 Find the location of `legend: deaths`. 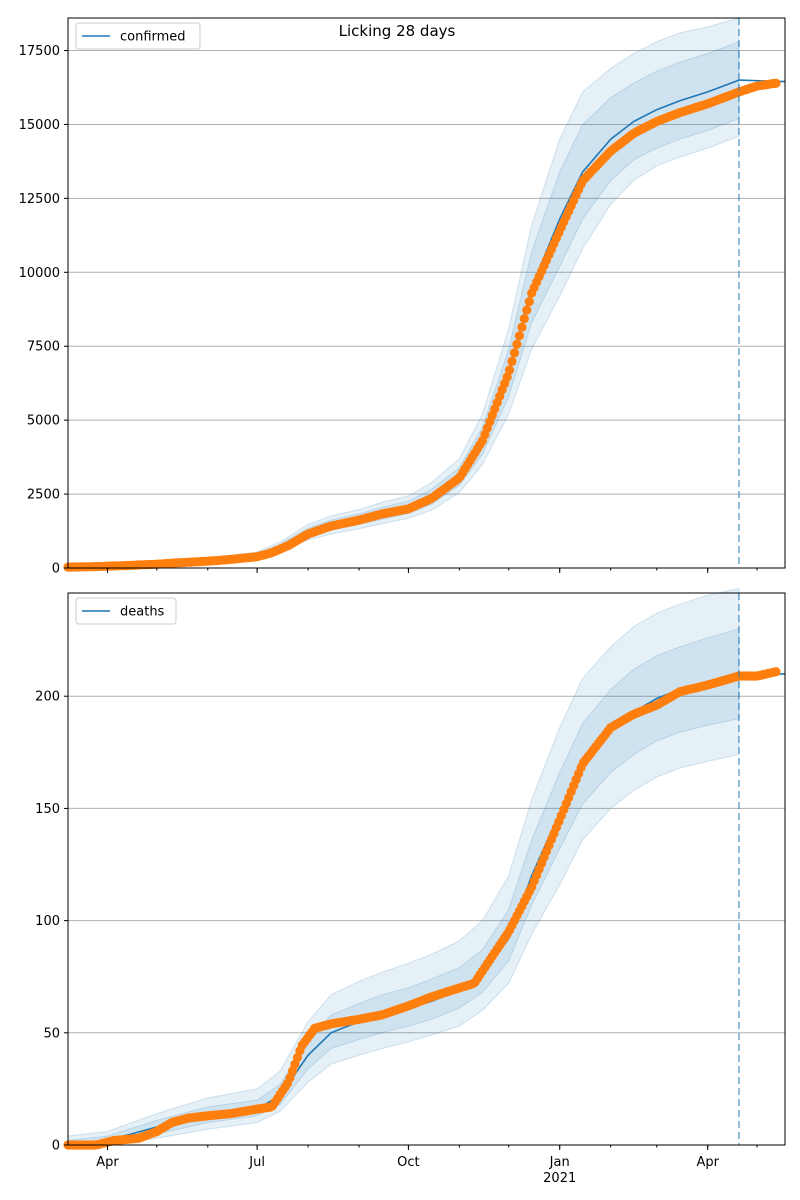

legend: deaths is located at coordinates (126, 611).